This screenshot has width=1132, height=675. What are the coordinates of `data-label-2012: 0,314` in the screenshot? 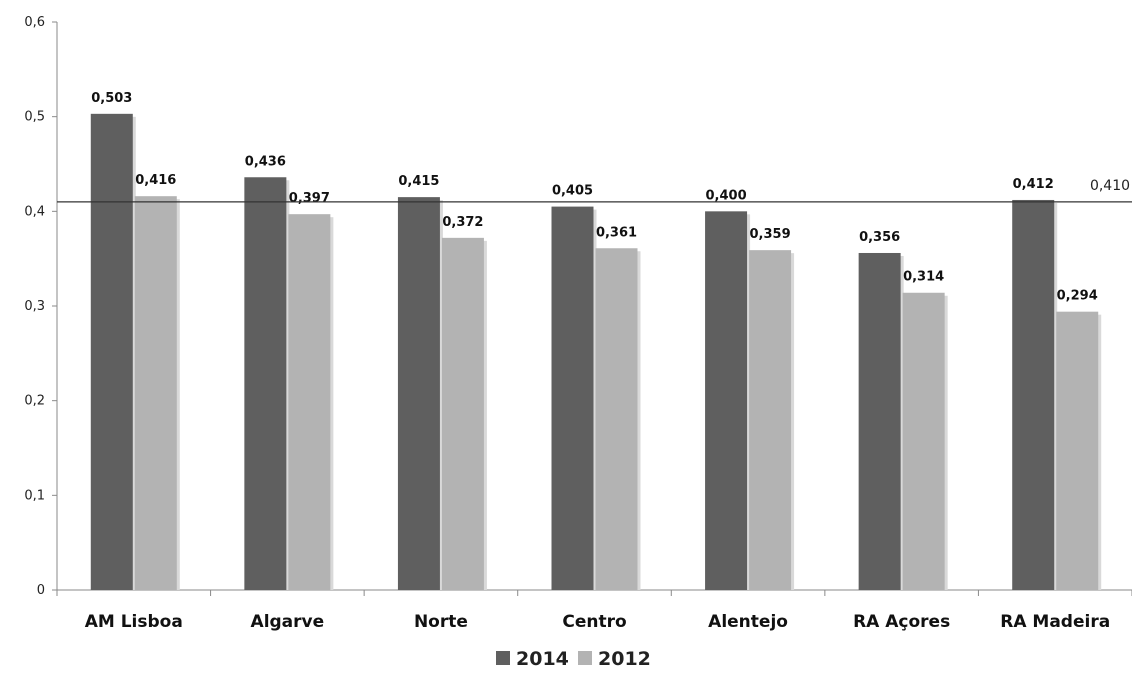 It's located at (923, 277).